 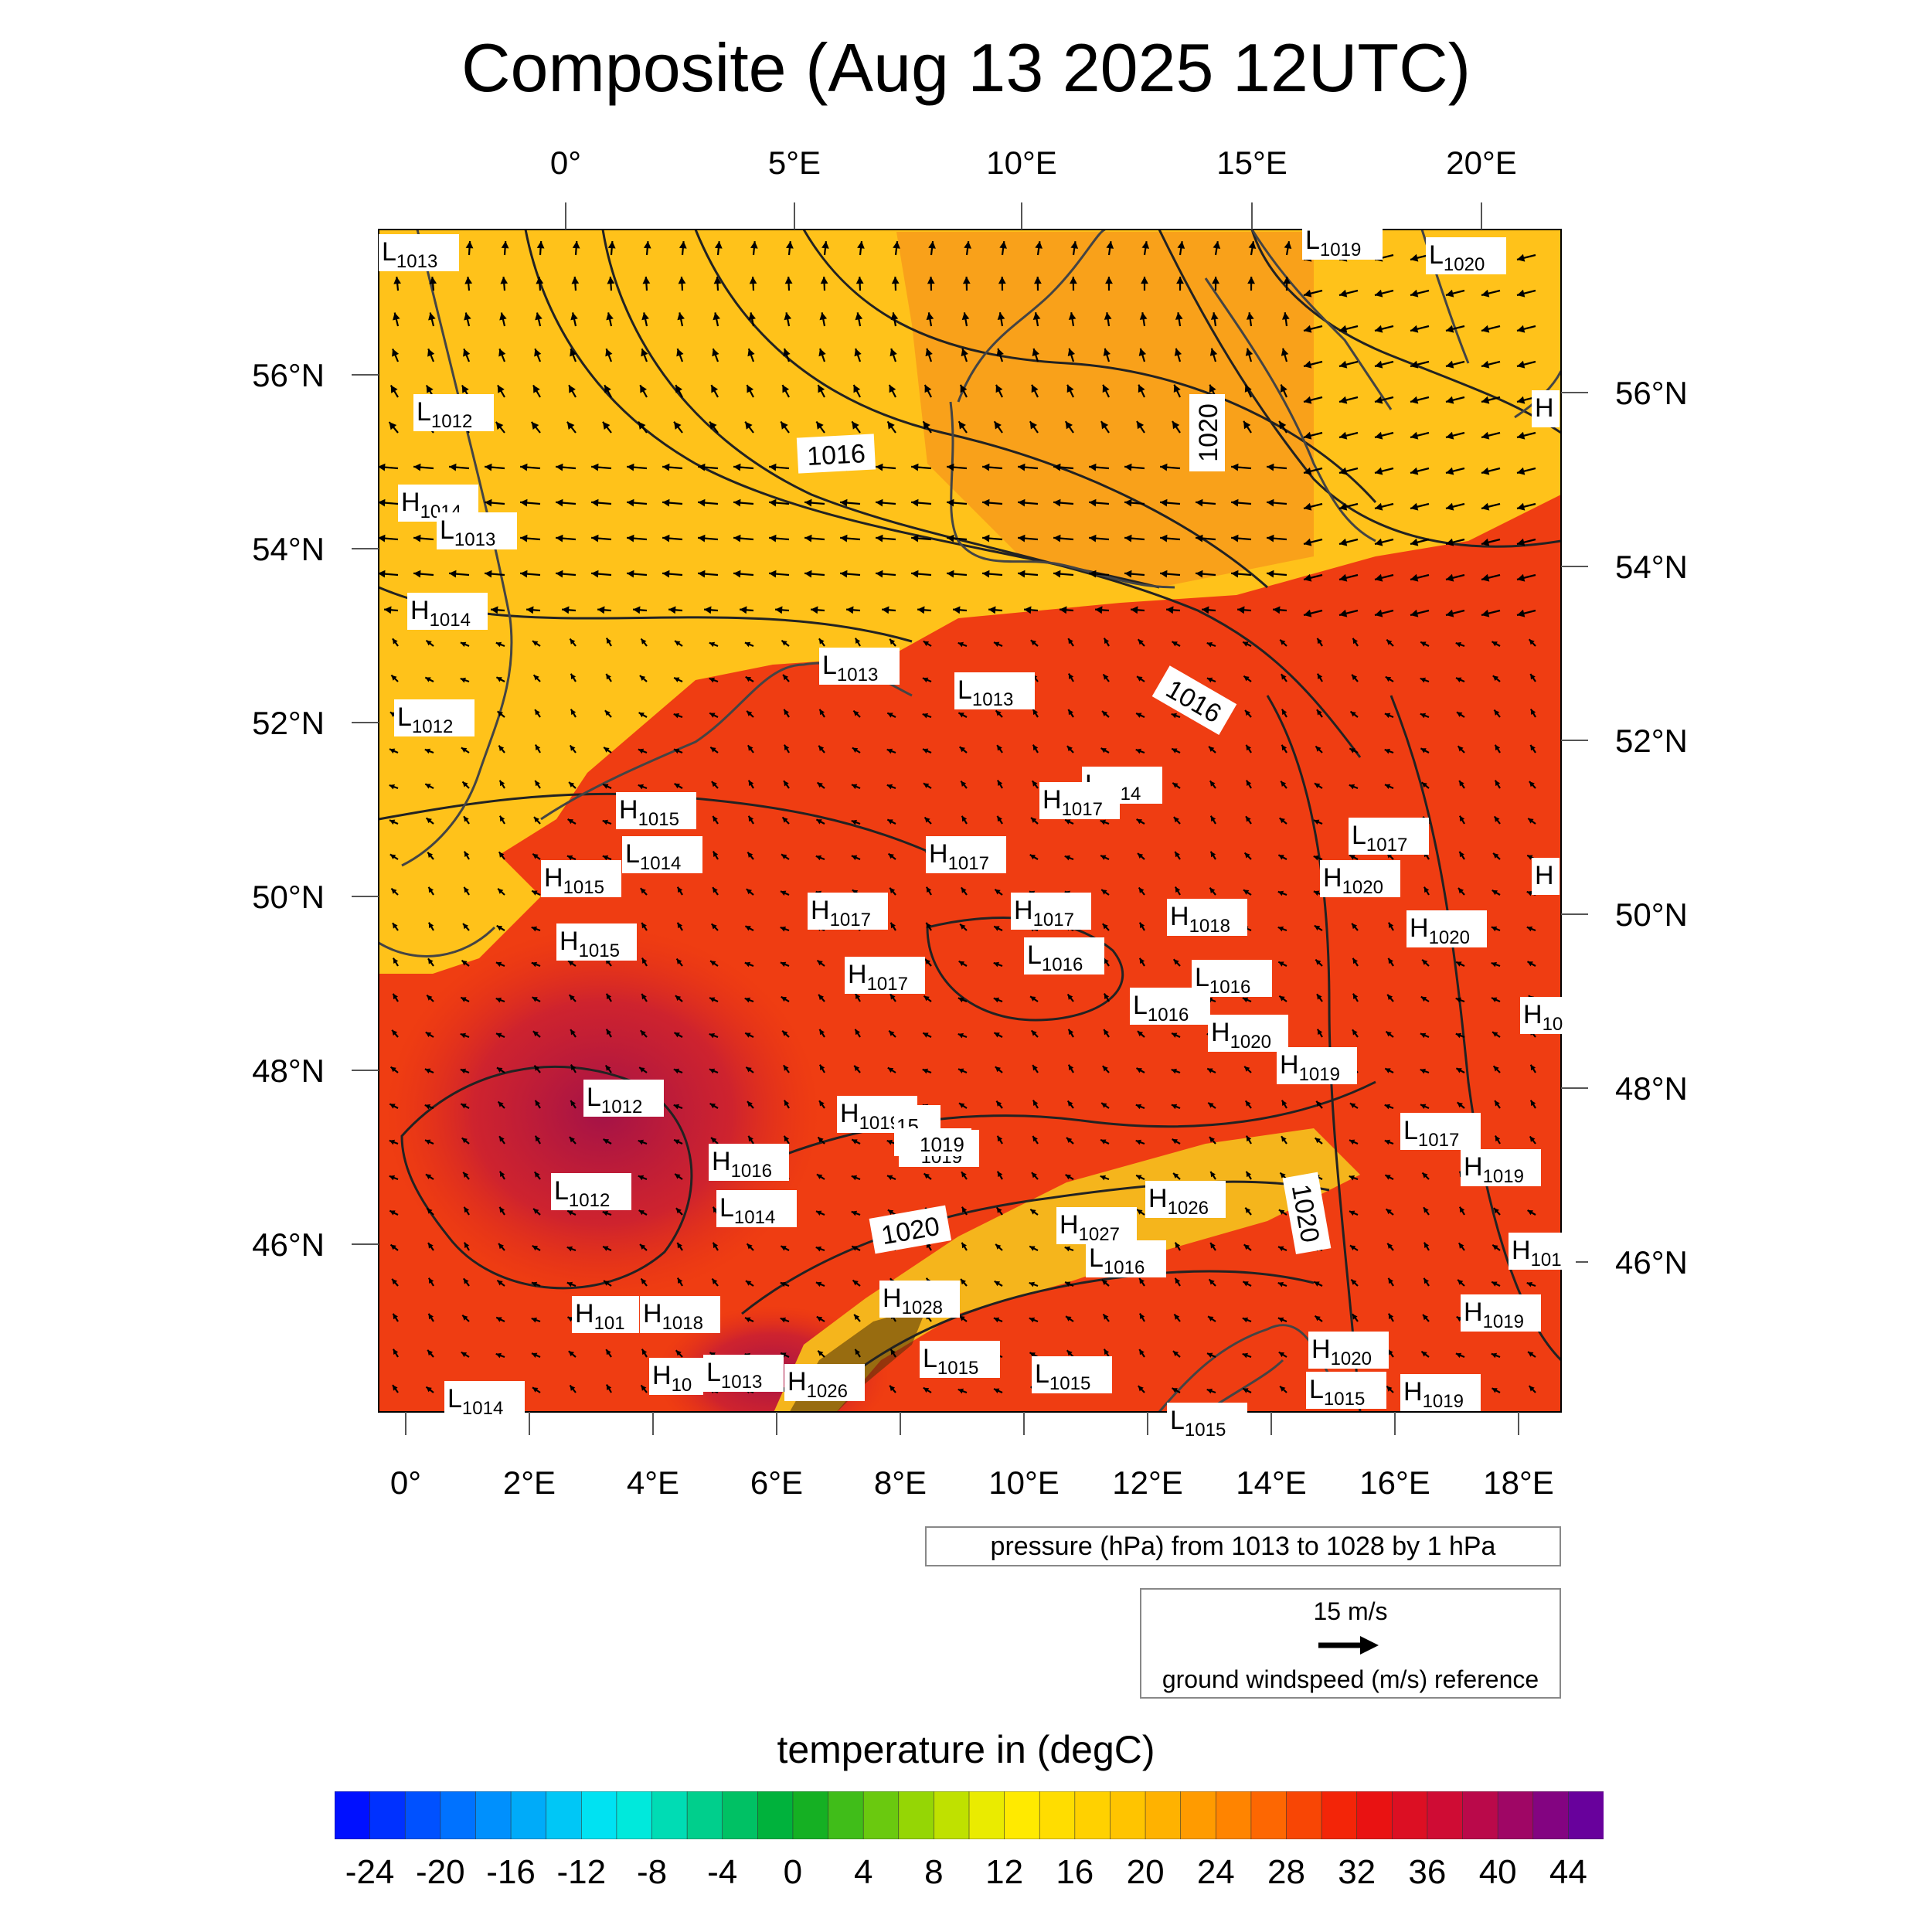 I want to click on pressure-center-high: H1019, so click(x=1501, y=1168).